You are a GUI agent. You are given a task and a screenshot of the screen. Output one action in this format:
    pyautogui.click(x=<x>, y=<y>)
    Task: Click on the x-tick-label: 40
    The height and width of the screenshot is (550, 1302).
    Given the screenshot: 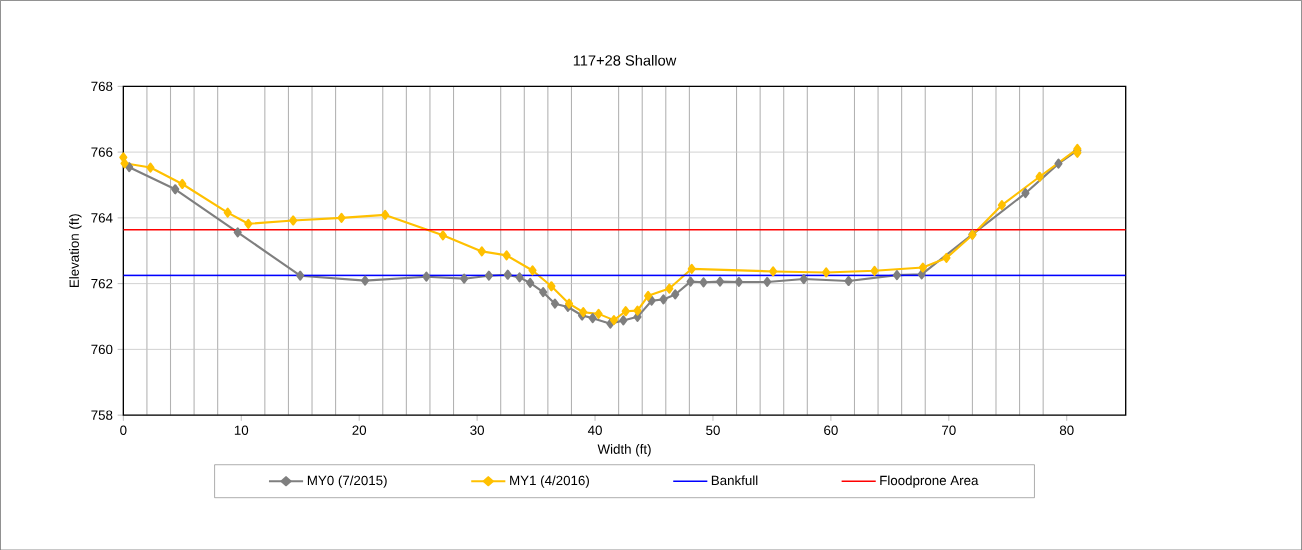 What is the action you would take?
    pyautogui.click(x=594, y=430)
    